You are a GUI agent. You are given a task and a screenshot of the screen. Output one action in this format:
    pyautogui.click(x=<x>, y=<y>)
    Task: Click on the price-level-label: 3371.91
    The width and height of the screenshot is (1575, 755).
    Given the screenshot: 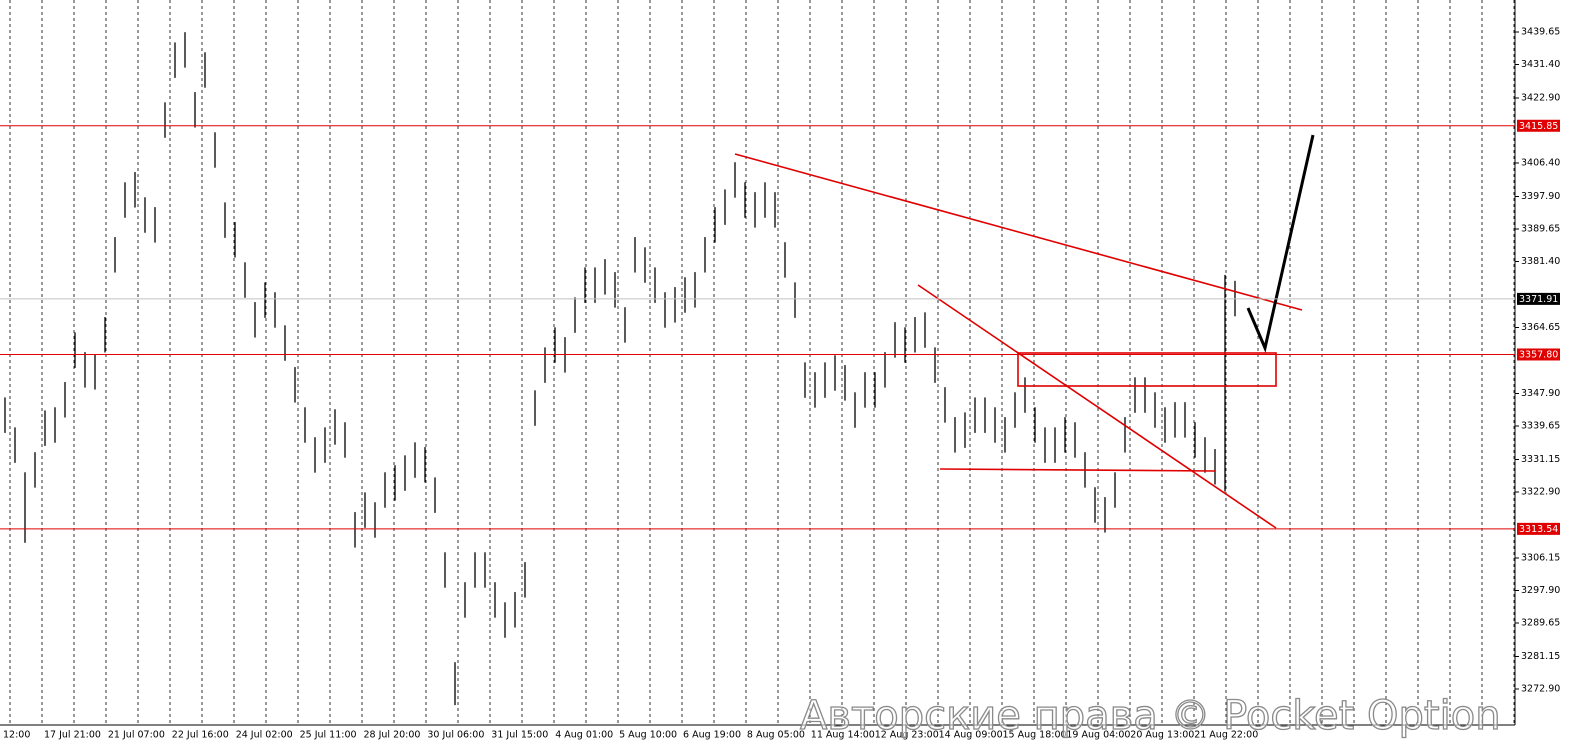 What is the action you would take?
    pyautogui.click(x=1538, y=299)
    